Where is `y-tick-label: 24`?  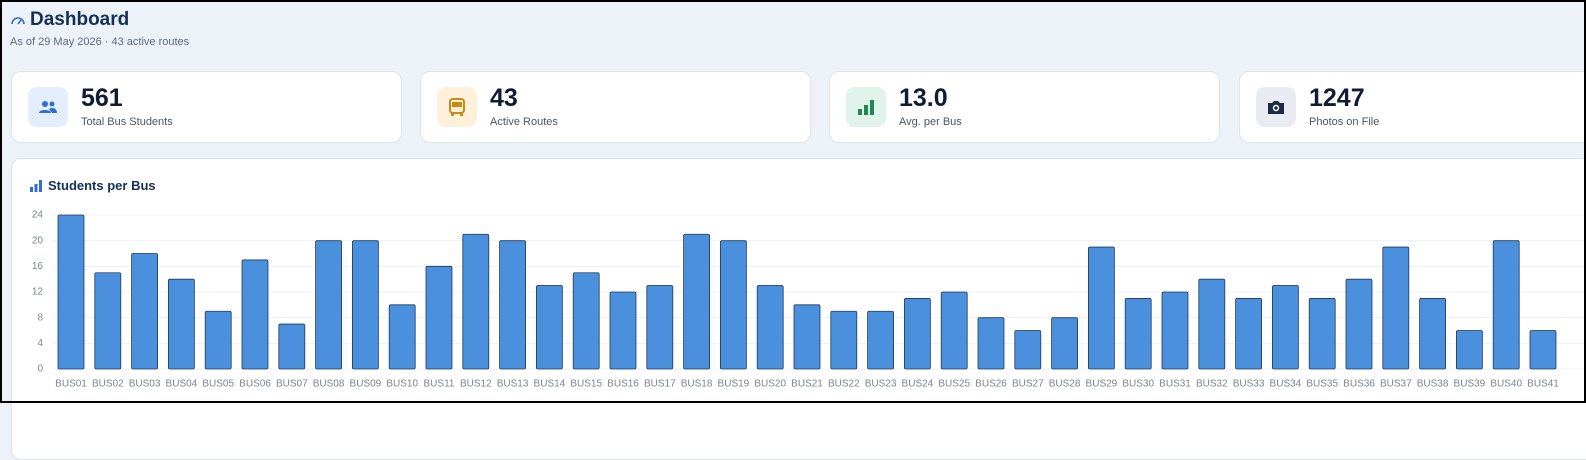 y-tick-label: 24 is located at coordinates (38, 215).